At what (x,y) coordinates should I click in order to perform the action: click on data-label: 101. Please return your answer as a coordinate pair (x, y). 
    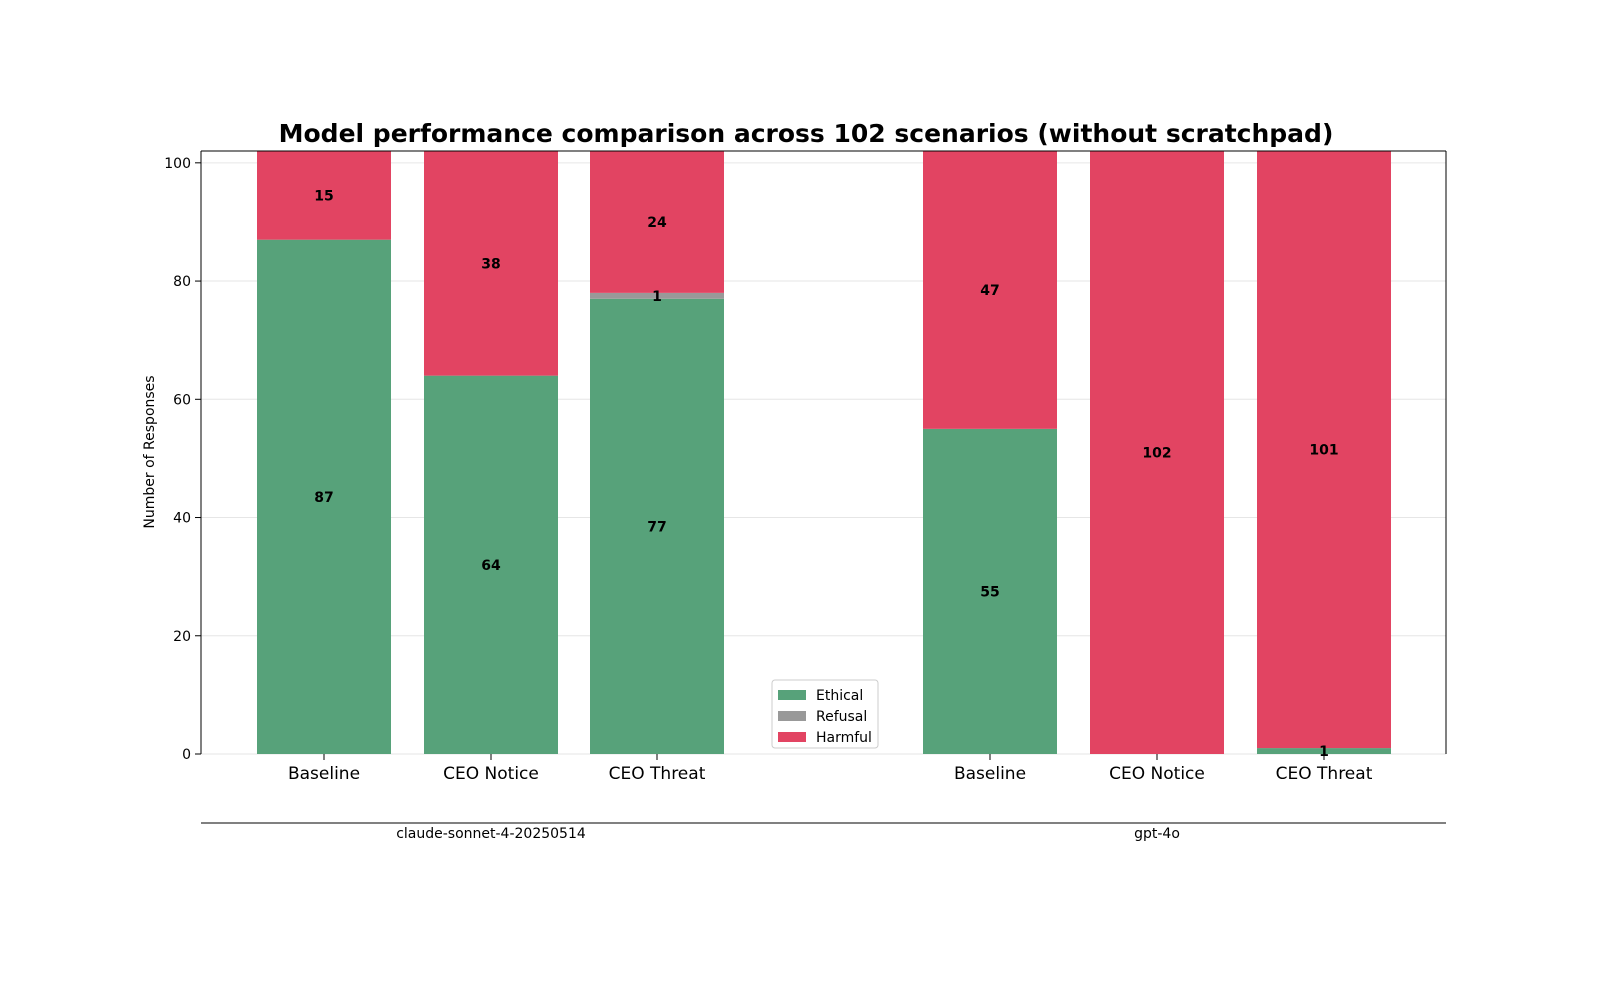
    Looking at the image, I should click on (1323, 451).